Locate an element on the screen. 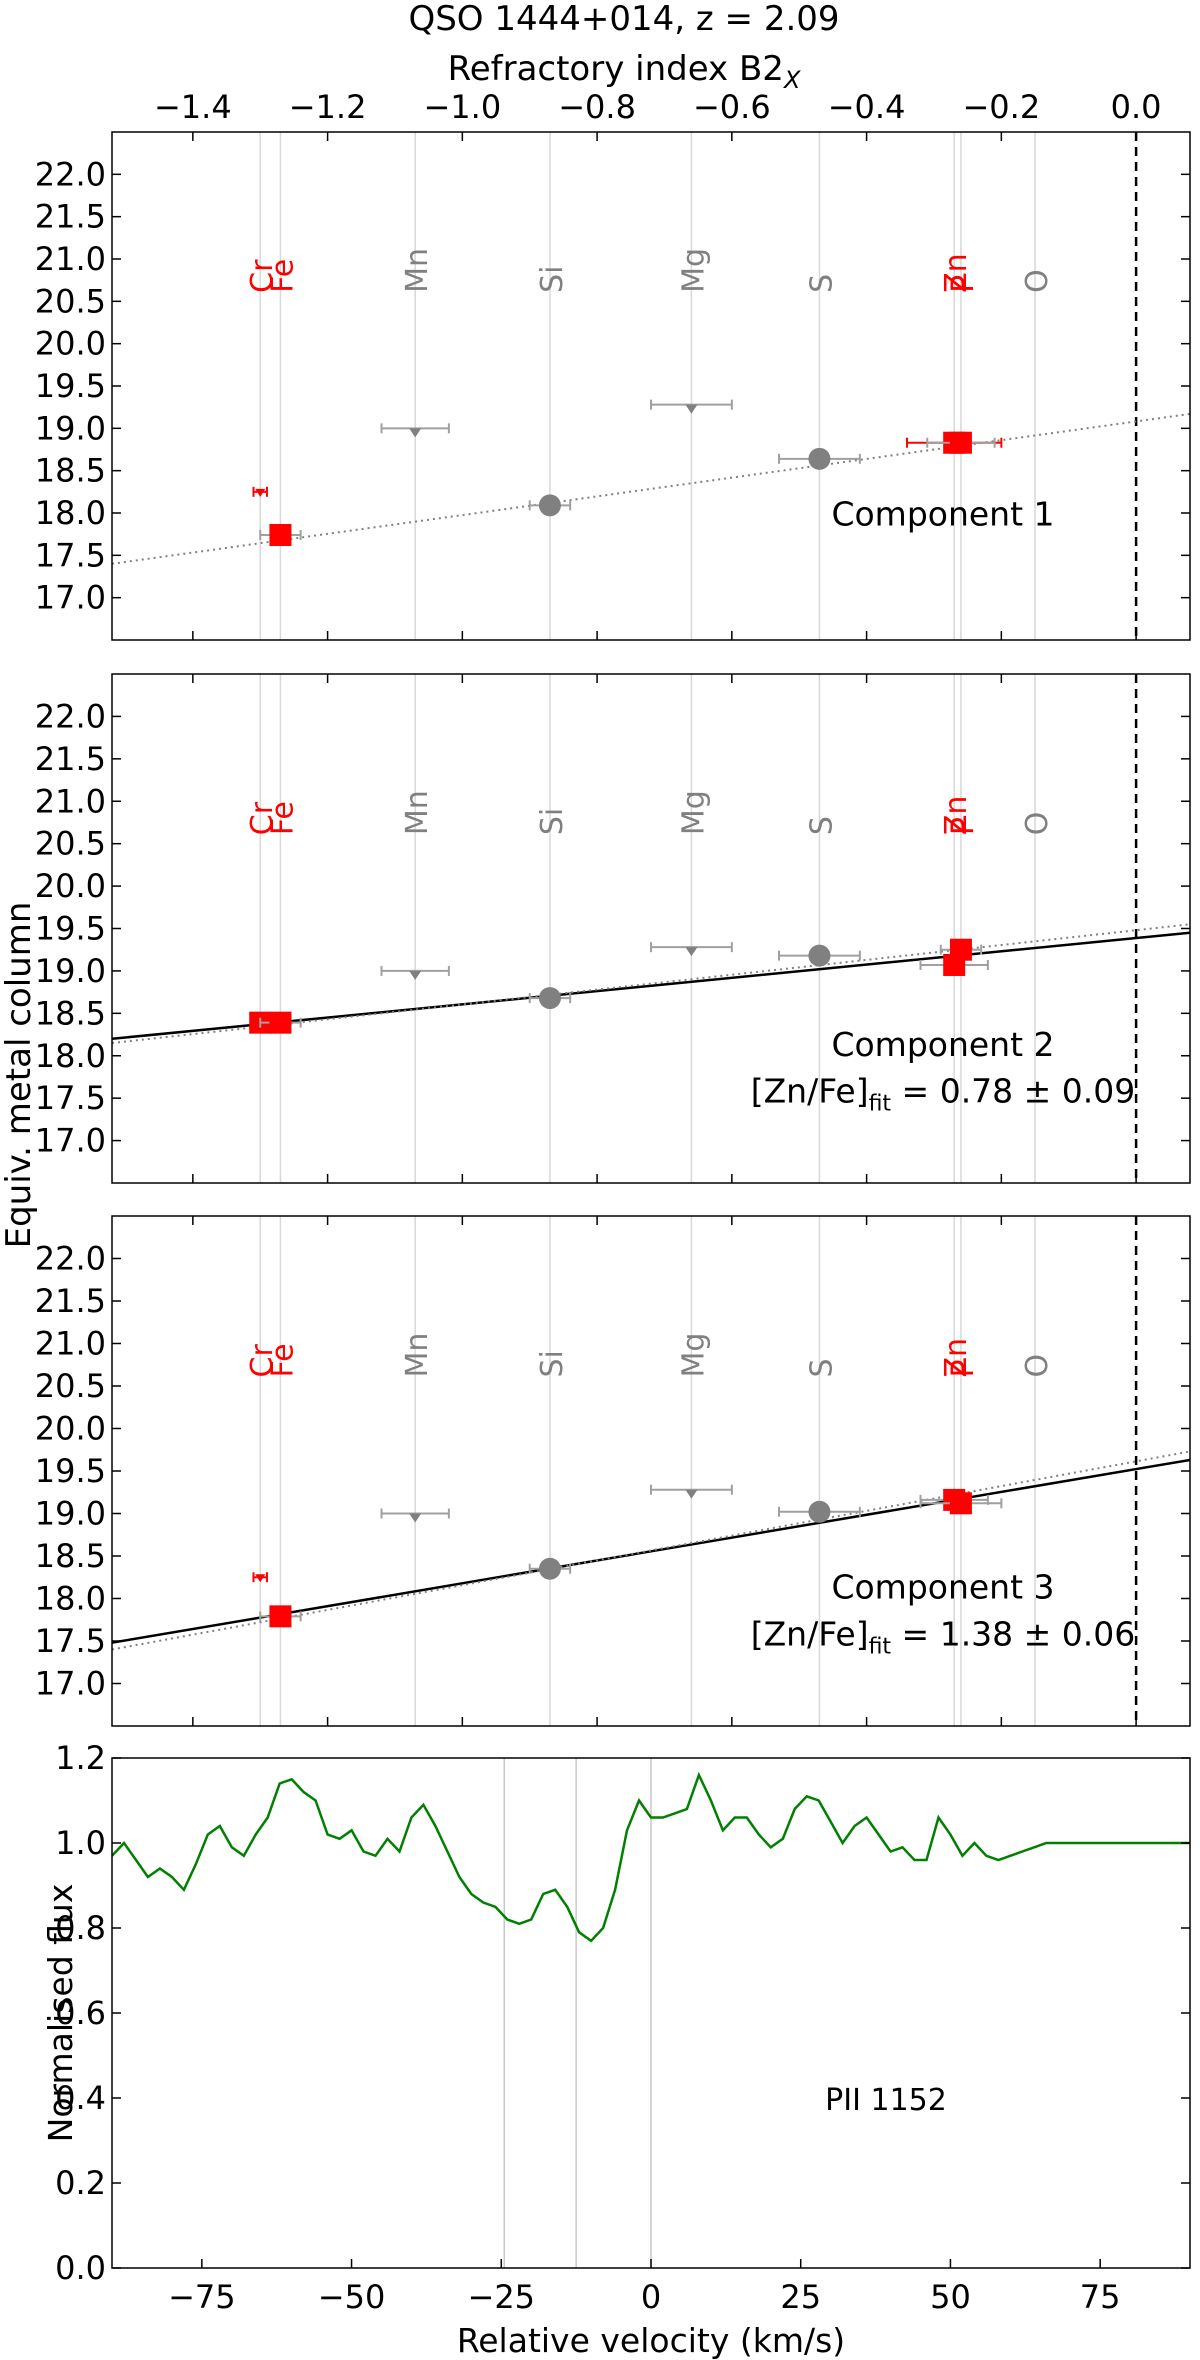 Image resolution: width=1200 pixels, height=2360 pixels. fit-result-subscript: fit is located at coordinates (880, 1103).